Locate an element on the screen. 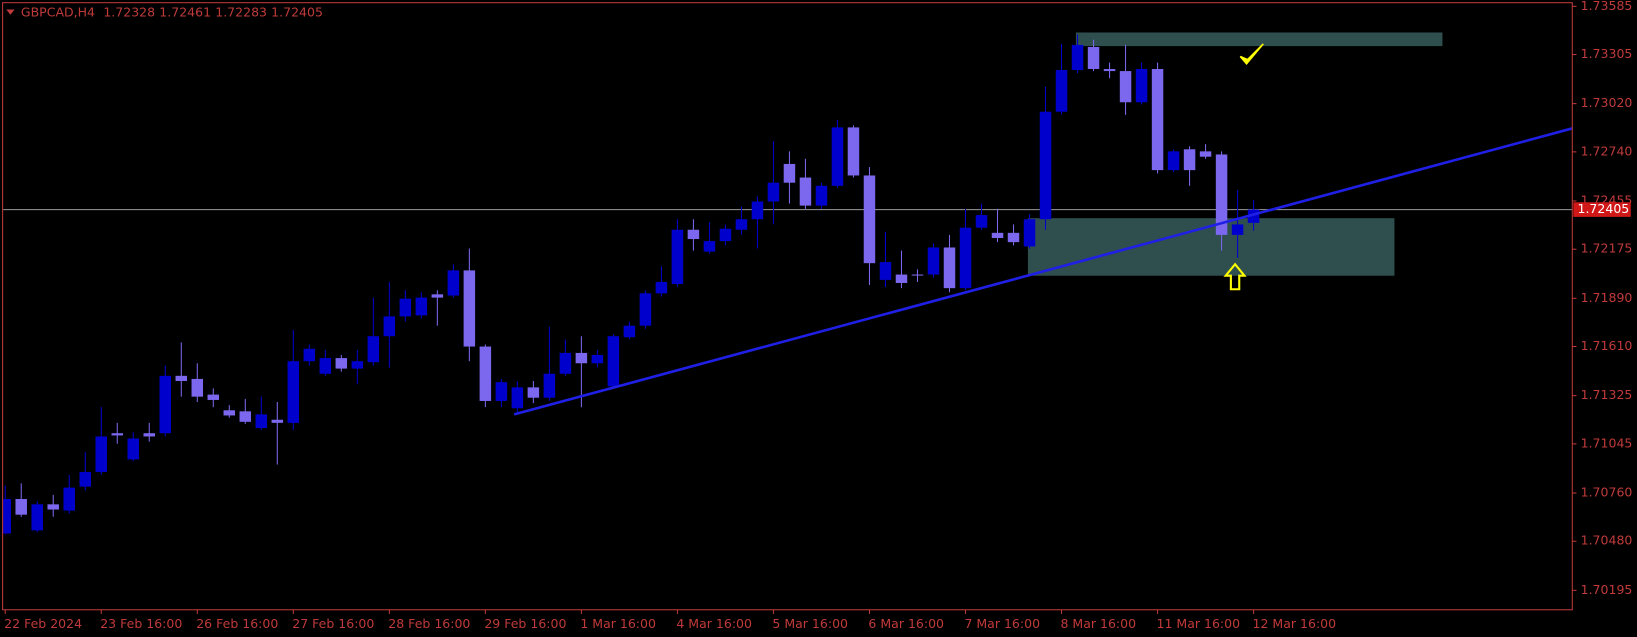 Image resolution: width=1637 pixels, height=637 pixels. x-tick-label: 27 Feb 16:00 is located at coordinates (333, 623).